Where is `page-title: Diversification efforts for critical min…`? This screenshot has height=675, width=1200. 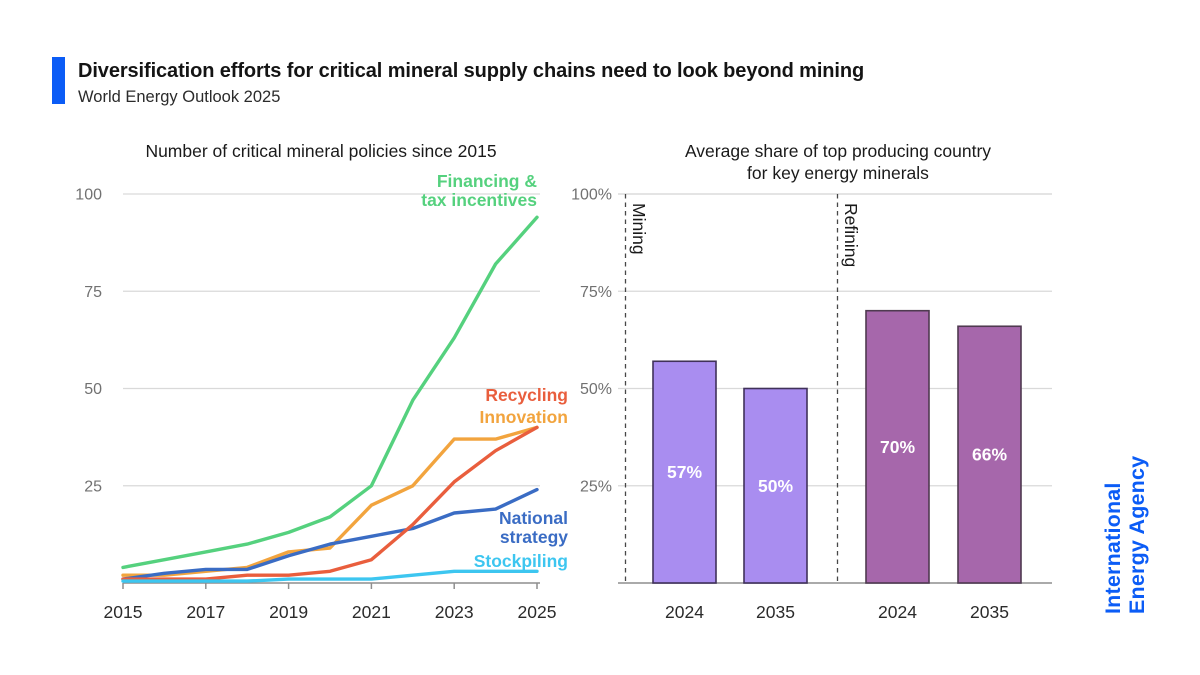
page-title: Diversification efforts for critical min… is located at coordinates (471, 71).